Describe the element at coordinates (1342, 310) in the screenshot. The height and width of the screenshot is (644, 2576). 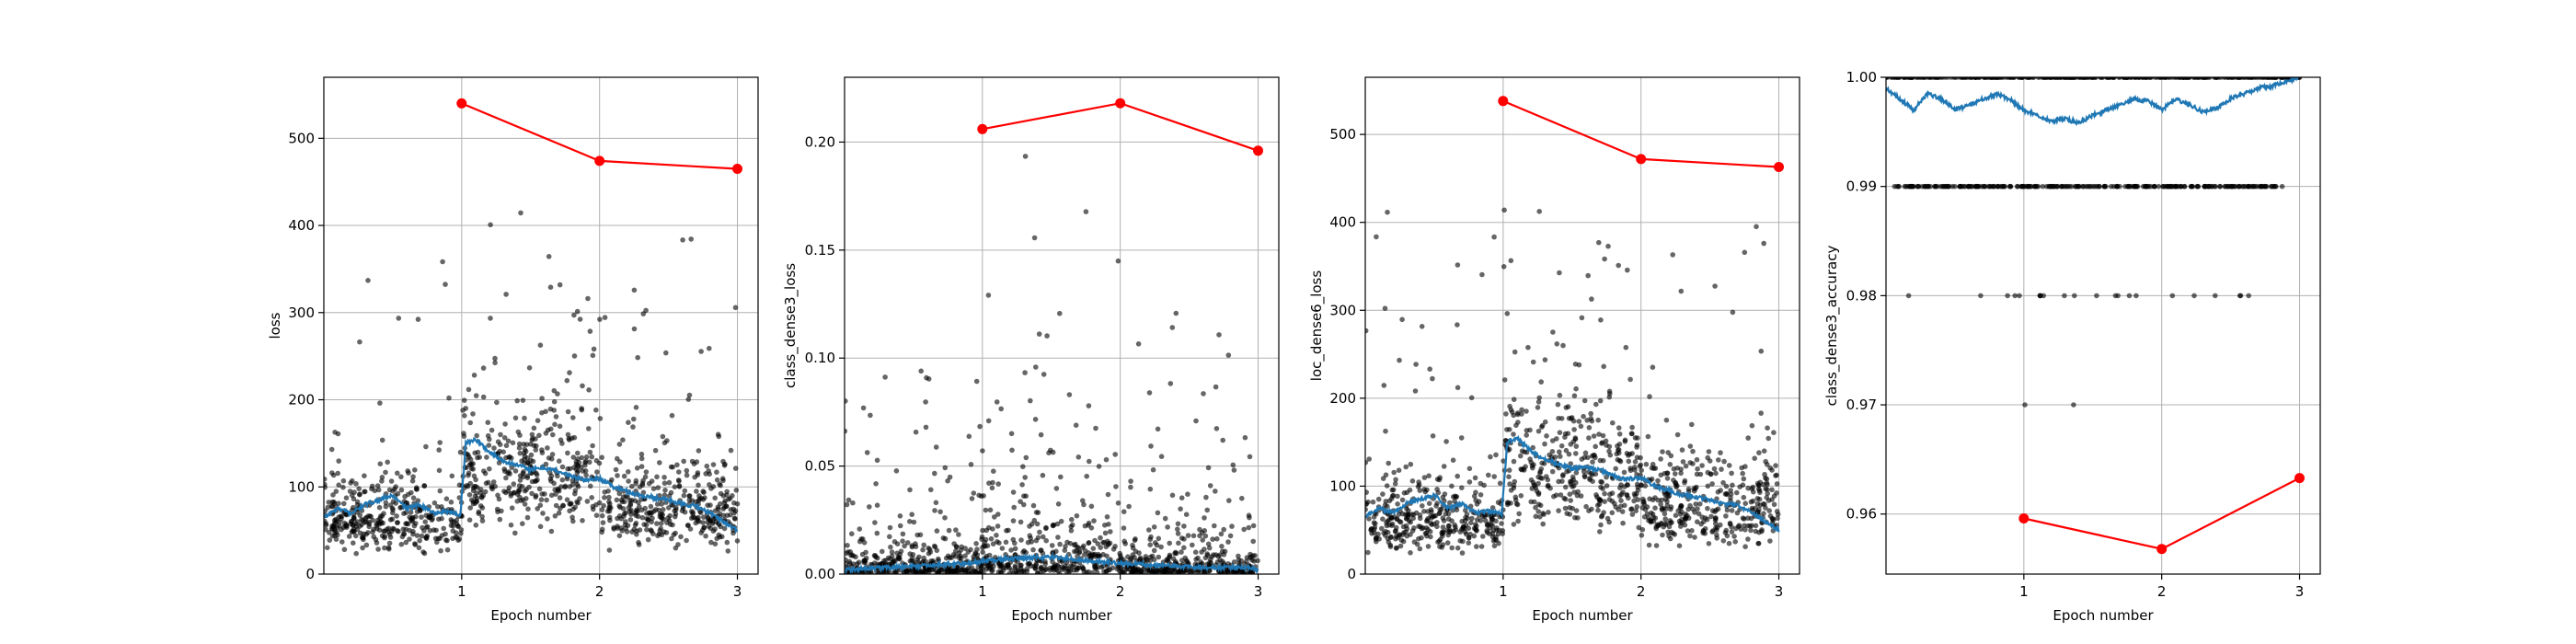
I see `y-tick-label: 300` at that location.